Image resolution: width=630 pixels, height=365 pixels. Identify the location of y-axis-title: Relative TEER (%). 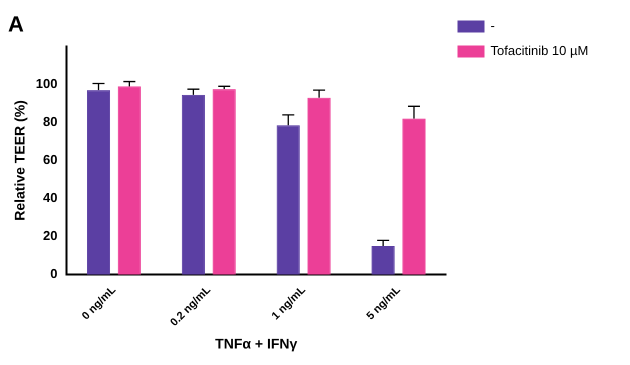
(19, 160).